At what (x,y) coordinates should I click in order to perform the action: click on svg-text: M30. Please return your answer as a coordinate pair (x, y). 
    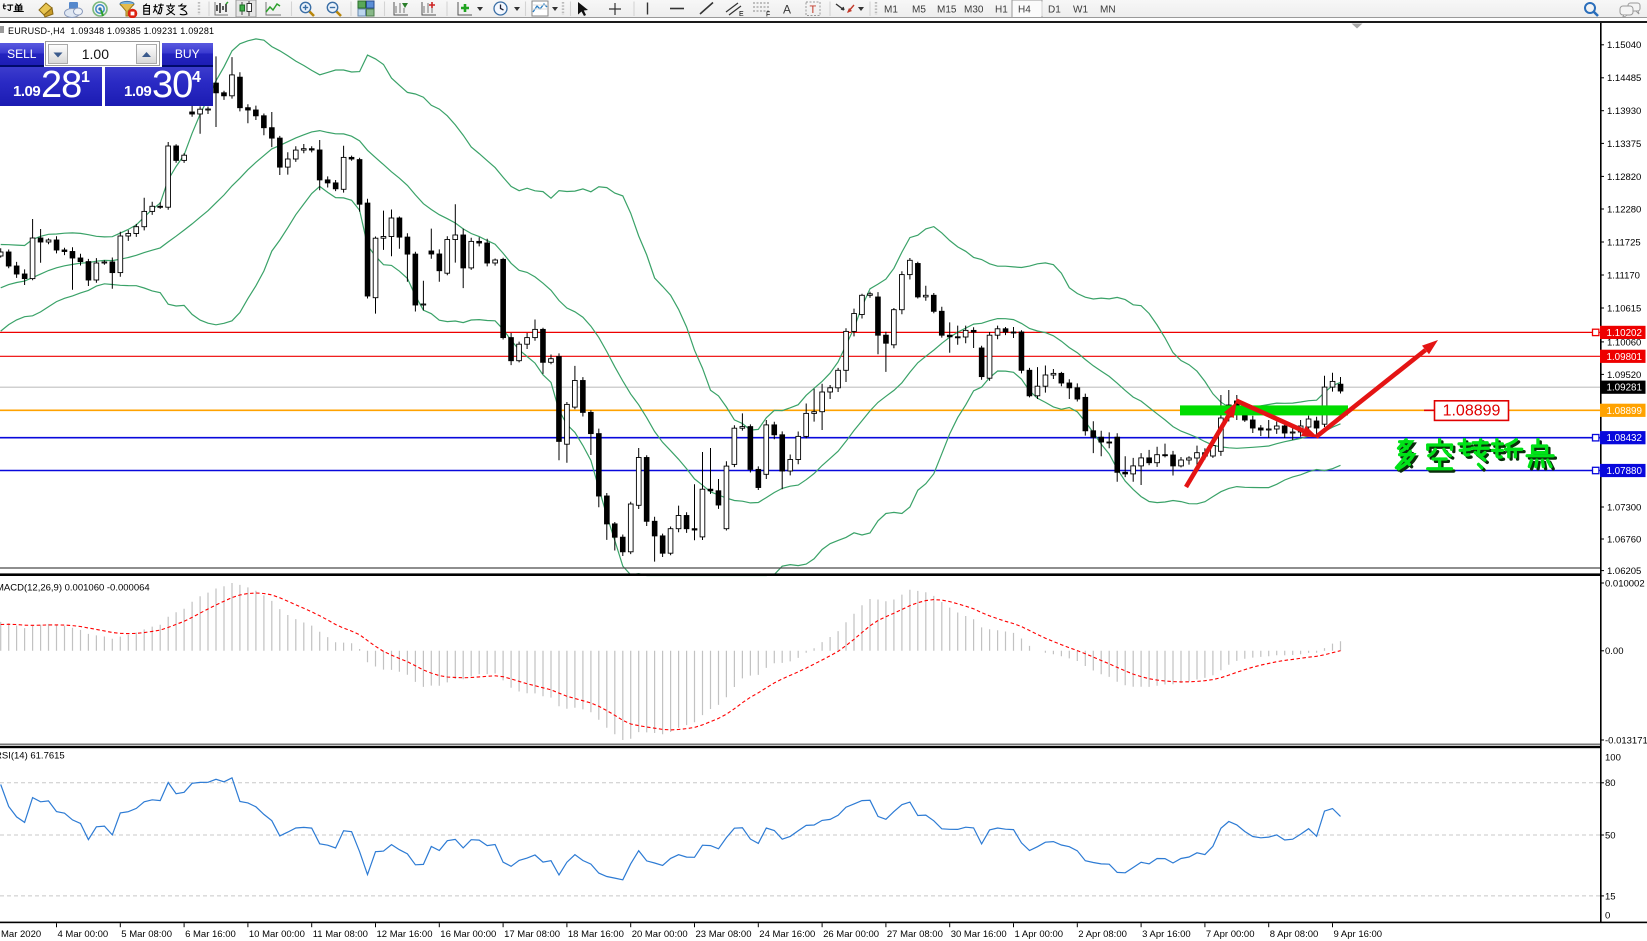
    Looking at the image, I should click on (974, 10).